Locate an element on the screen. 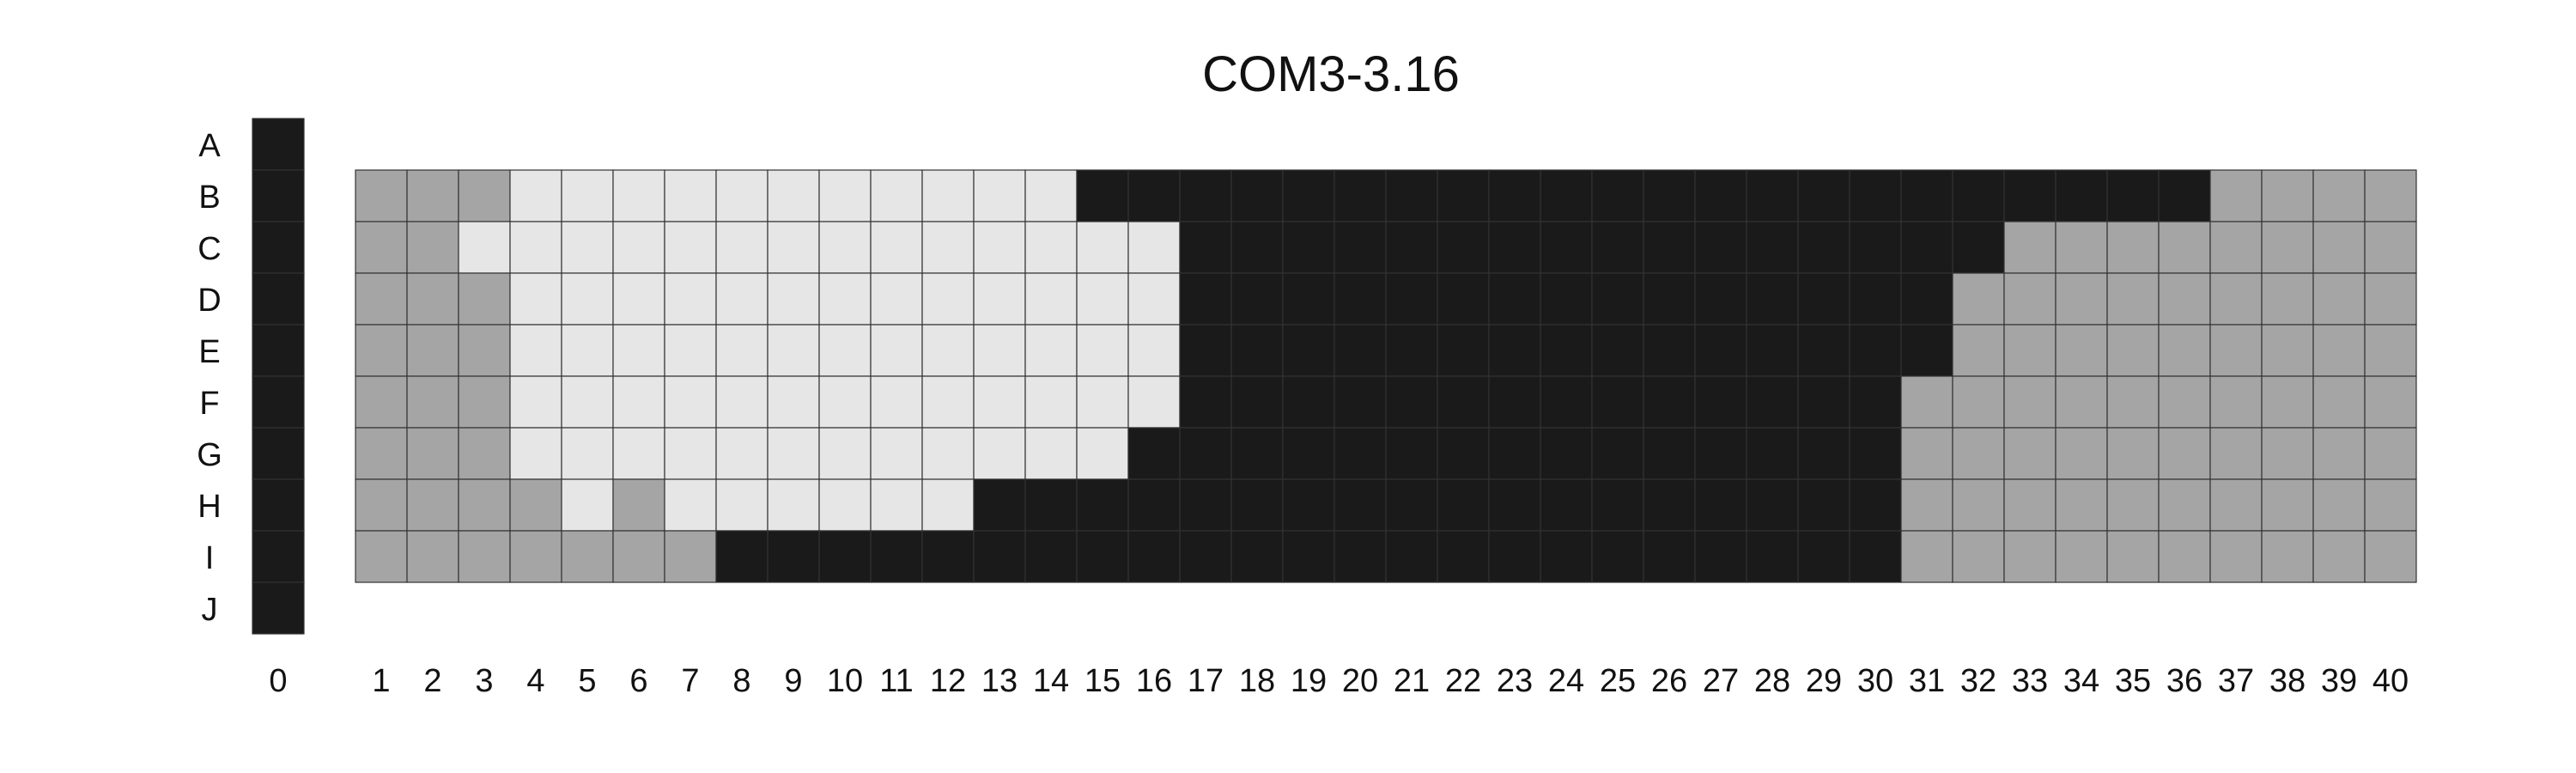  col-label-8: 8 is located at coordinates (741, 681).